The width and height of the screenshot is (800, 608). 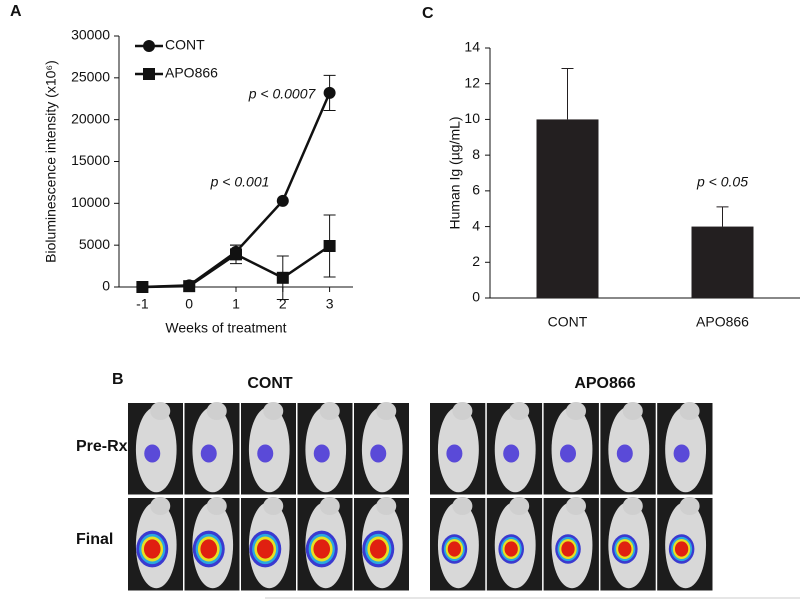 What do you see at coordinates (722, 182) in the screenshot?
I see `annotation: p < 0.05` at bounding box center [722, 182].